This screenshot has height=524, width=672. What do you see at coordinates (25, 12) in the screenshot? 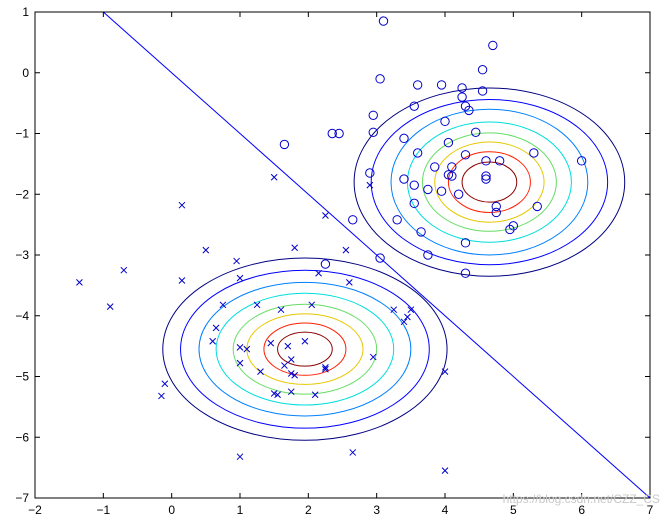
I see `y-tick-label: 1` at bounding box center [25, 12].